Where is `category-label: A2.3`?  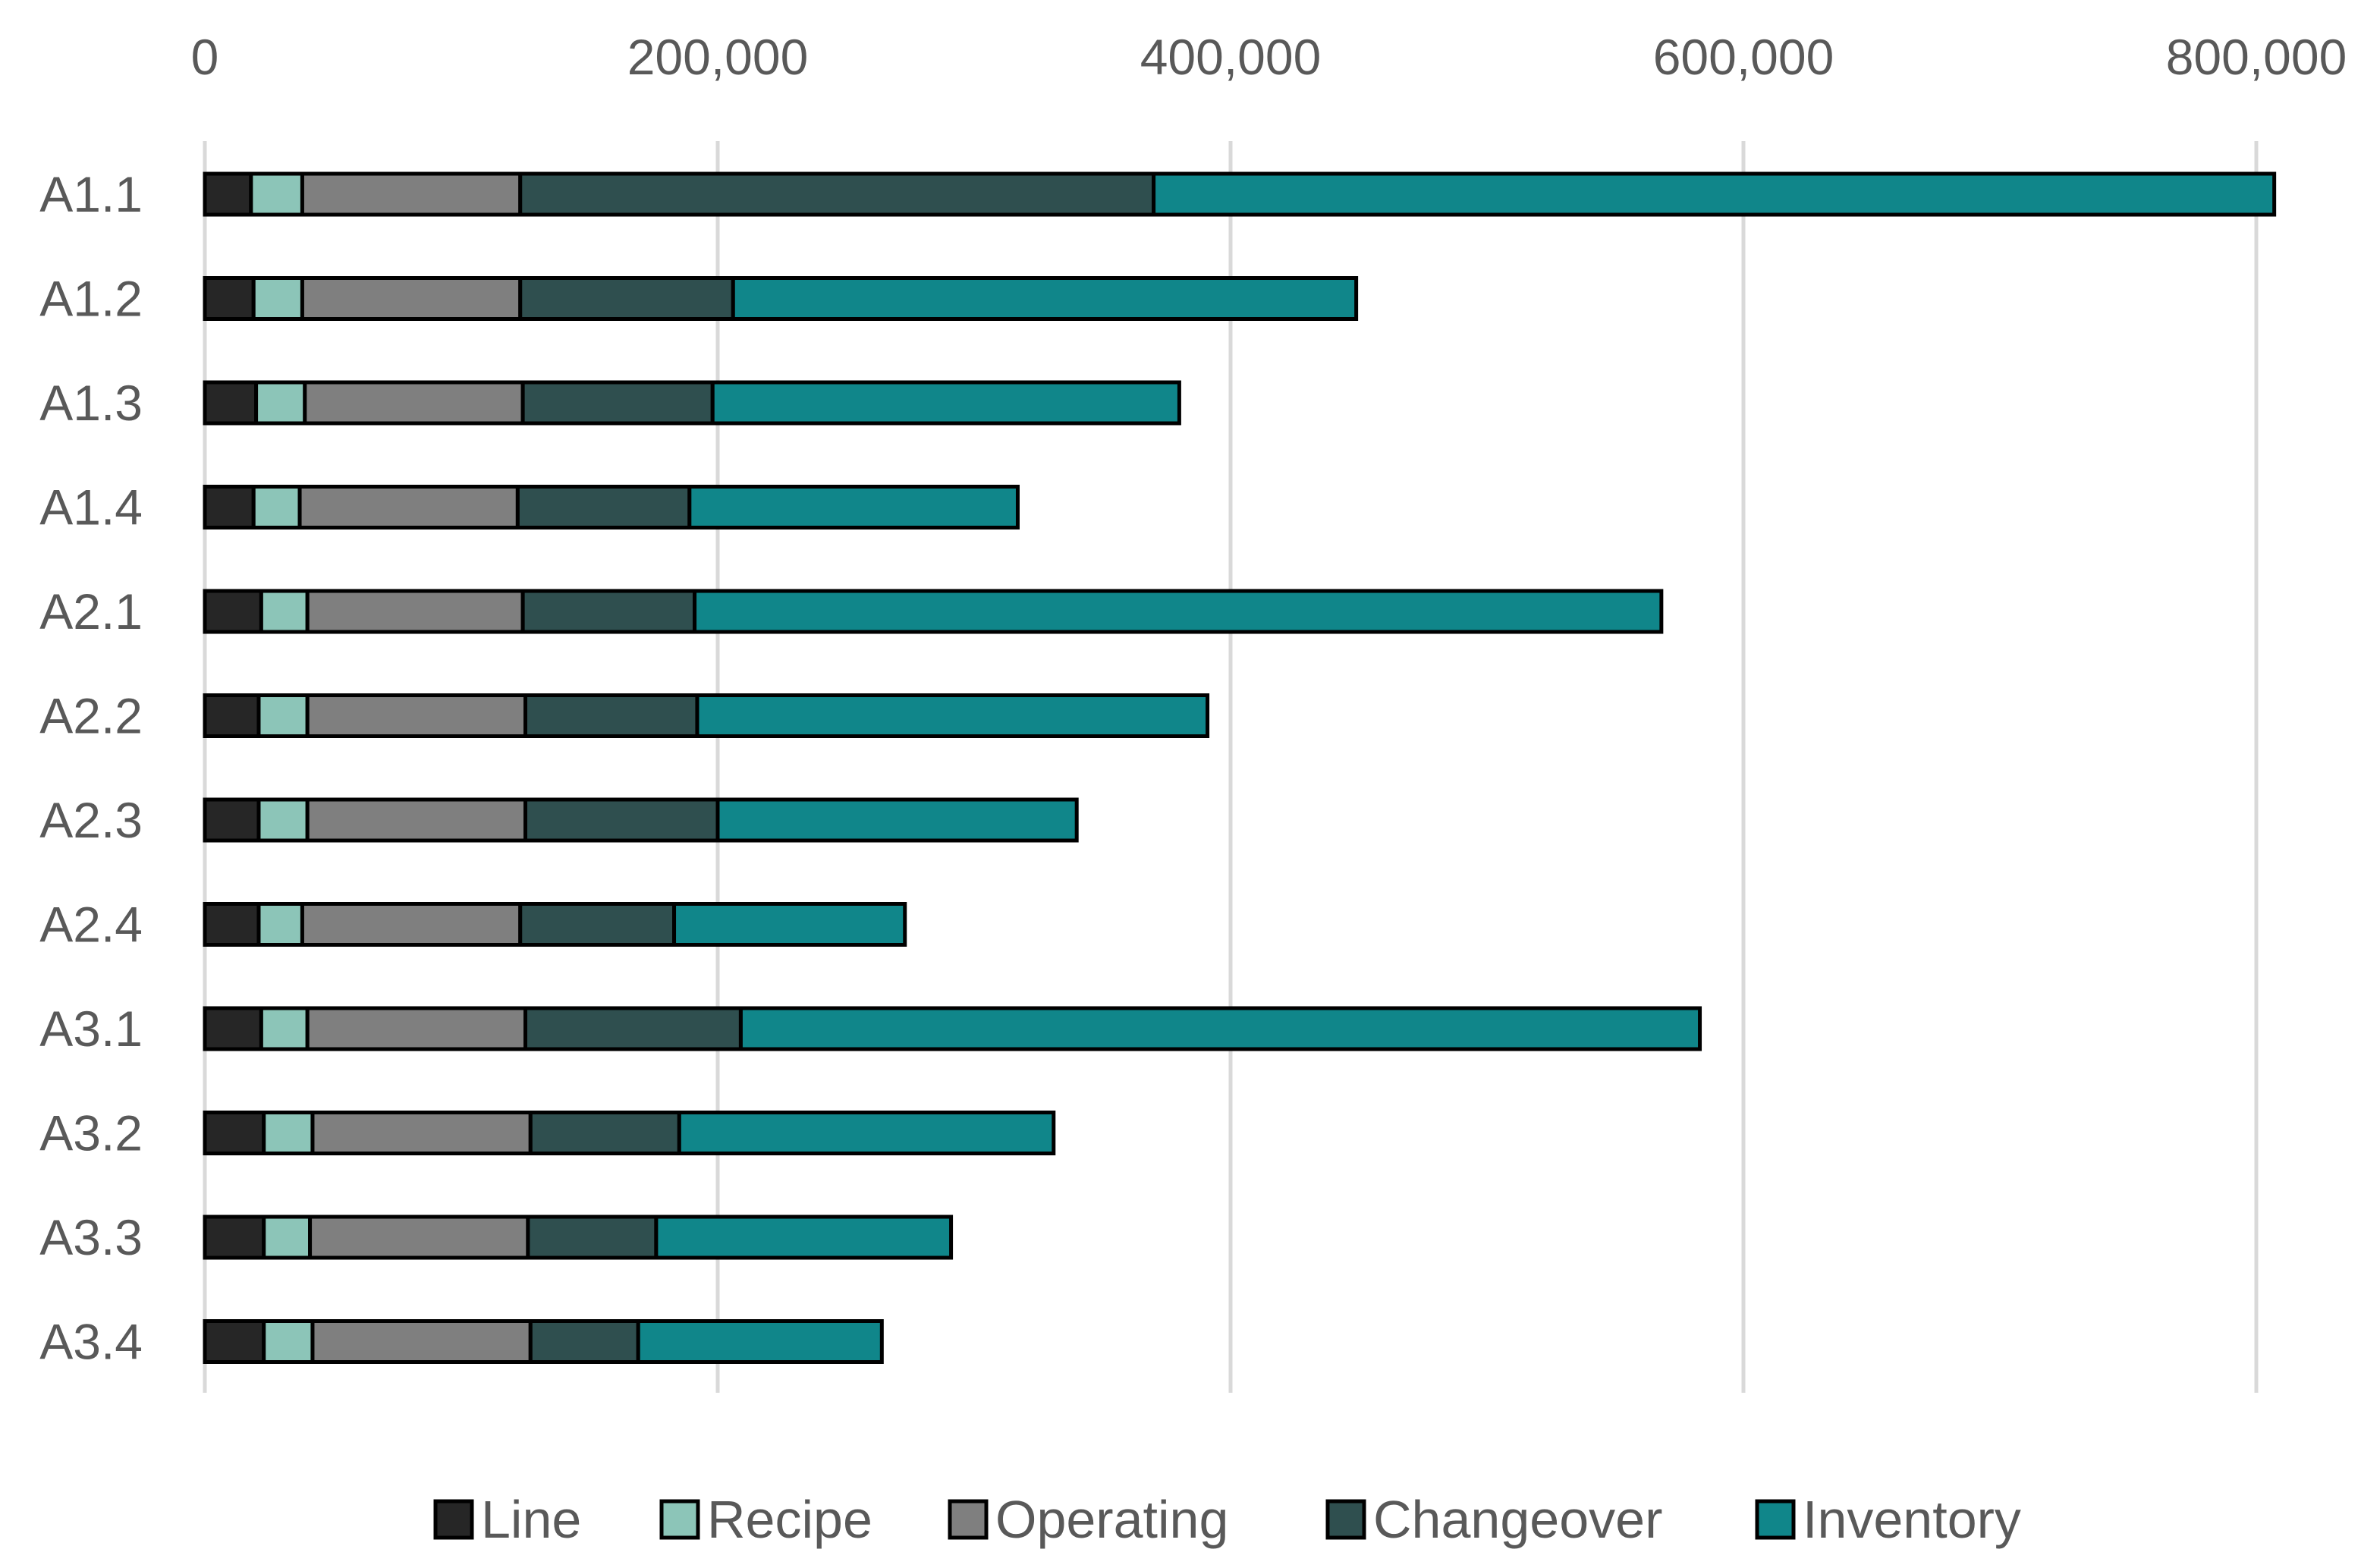
category-label: A2.3 is located at coordinates (91, 820).